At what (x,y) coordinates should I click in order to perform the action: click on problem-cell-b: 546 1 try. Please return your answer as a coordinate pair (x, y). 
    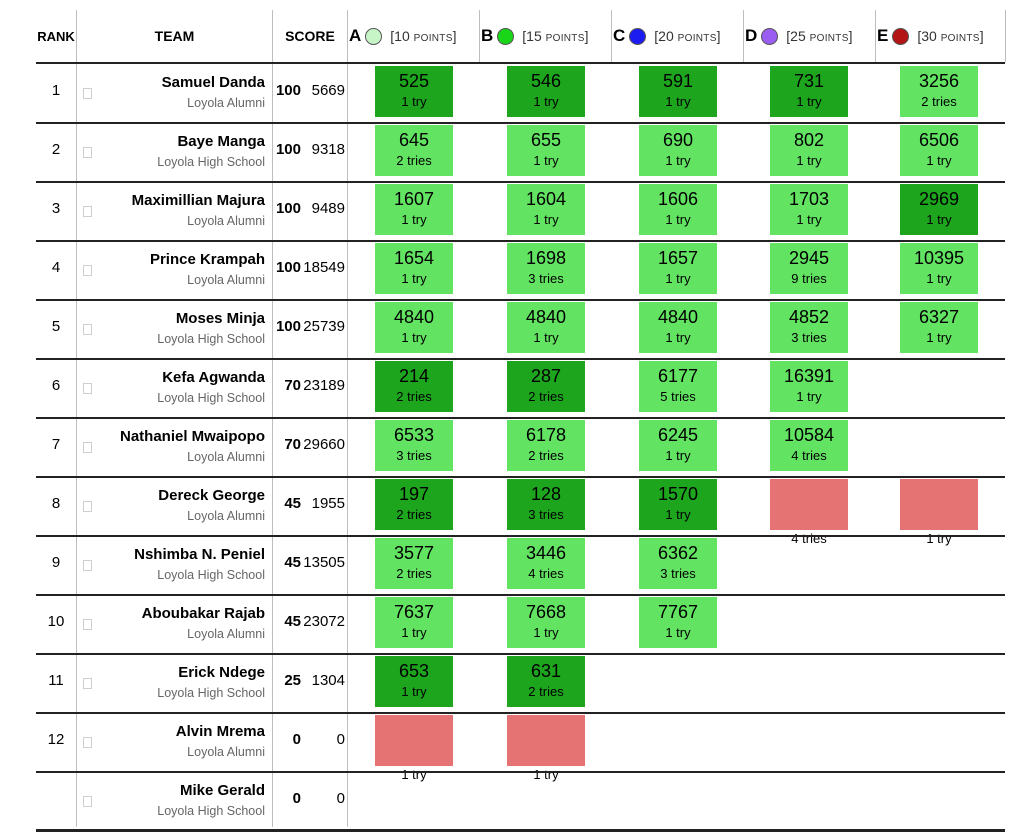
    Looking at the image, I should click on (546, 91).